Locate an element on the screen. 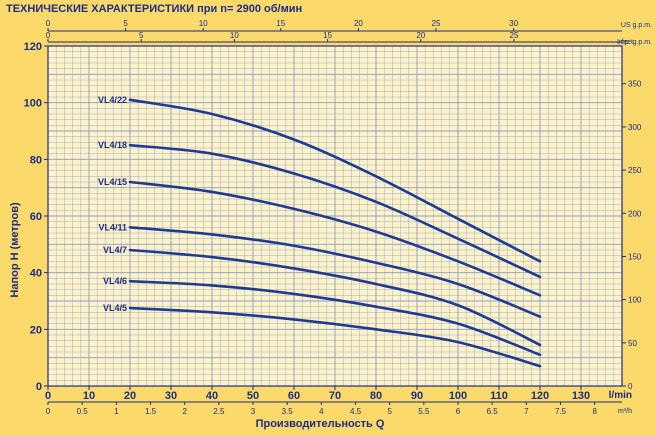  x-tick-label: 80 is located at coordinates (376, 396).